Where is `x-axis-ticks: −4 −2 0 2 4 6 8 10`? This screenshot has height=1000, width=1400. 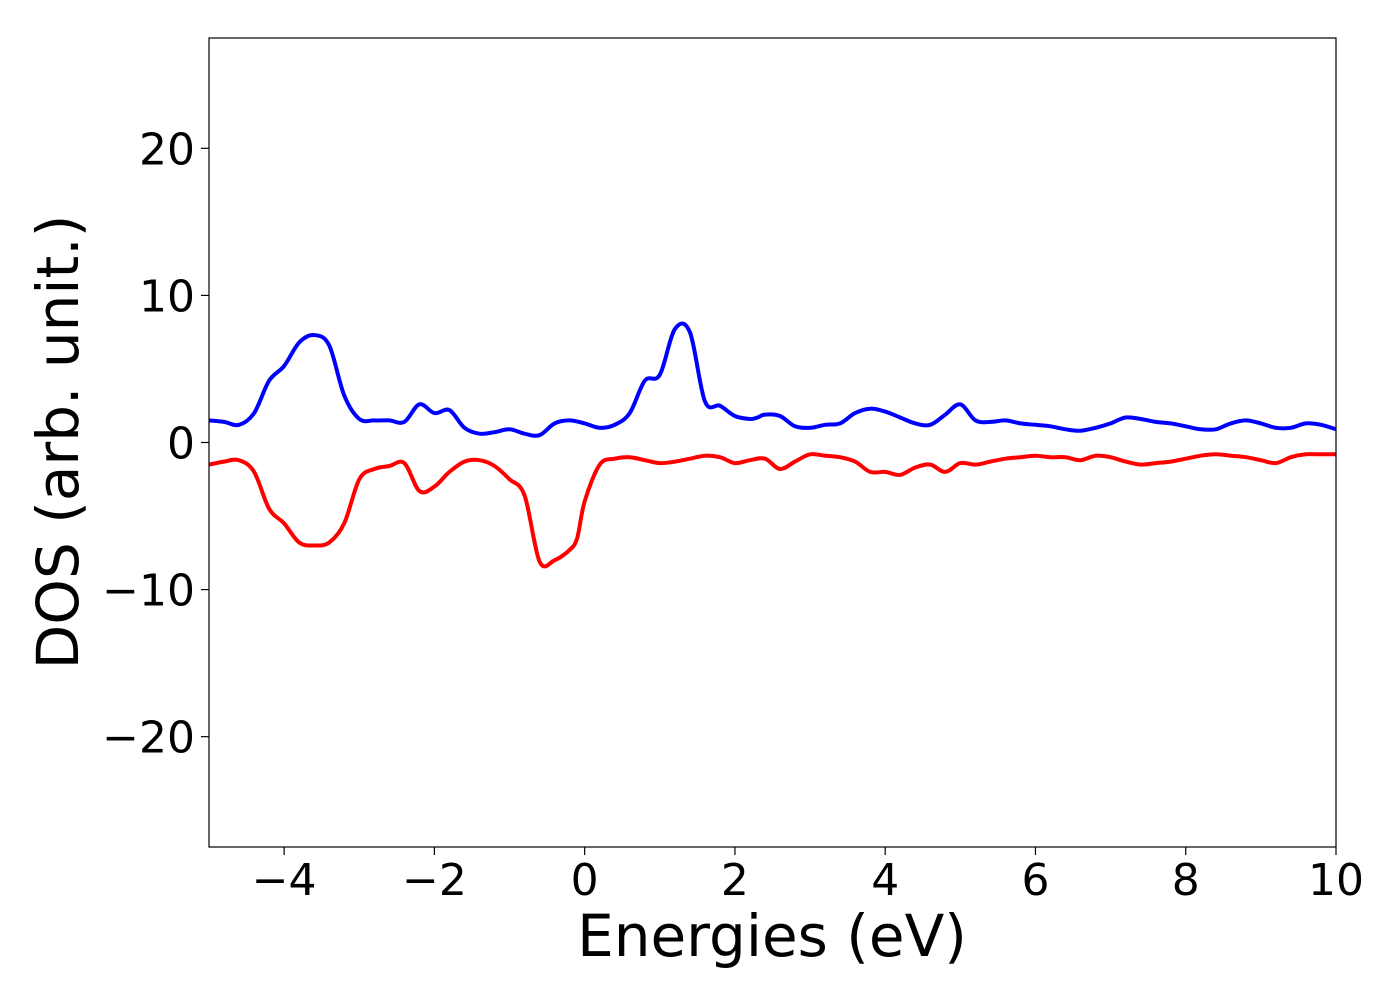 x-axis-ticks: −4 −2 0 2 4 6 8 10 is located at coordinates (808, 876).